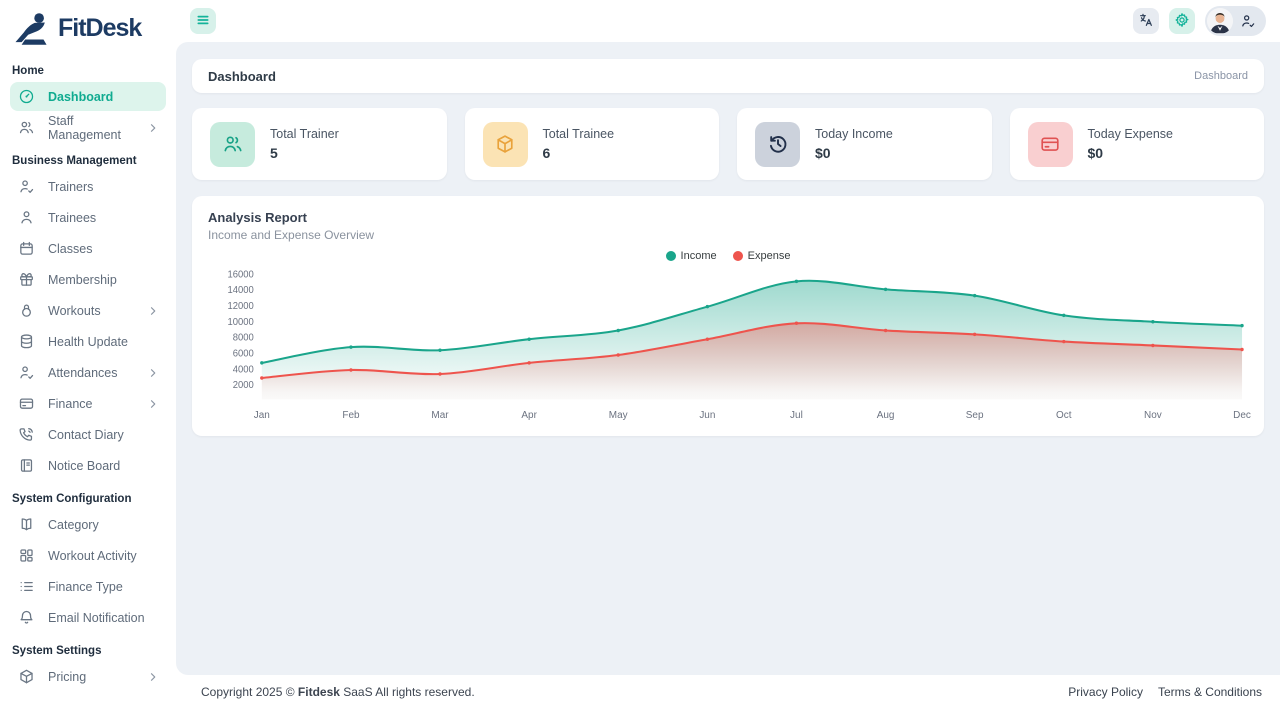 This screenshot has height=709, width=1280. I want to click on sidebar-item-finance: Finance, so click(88, 403).